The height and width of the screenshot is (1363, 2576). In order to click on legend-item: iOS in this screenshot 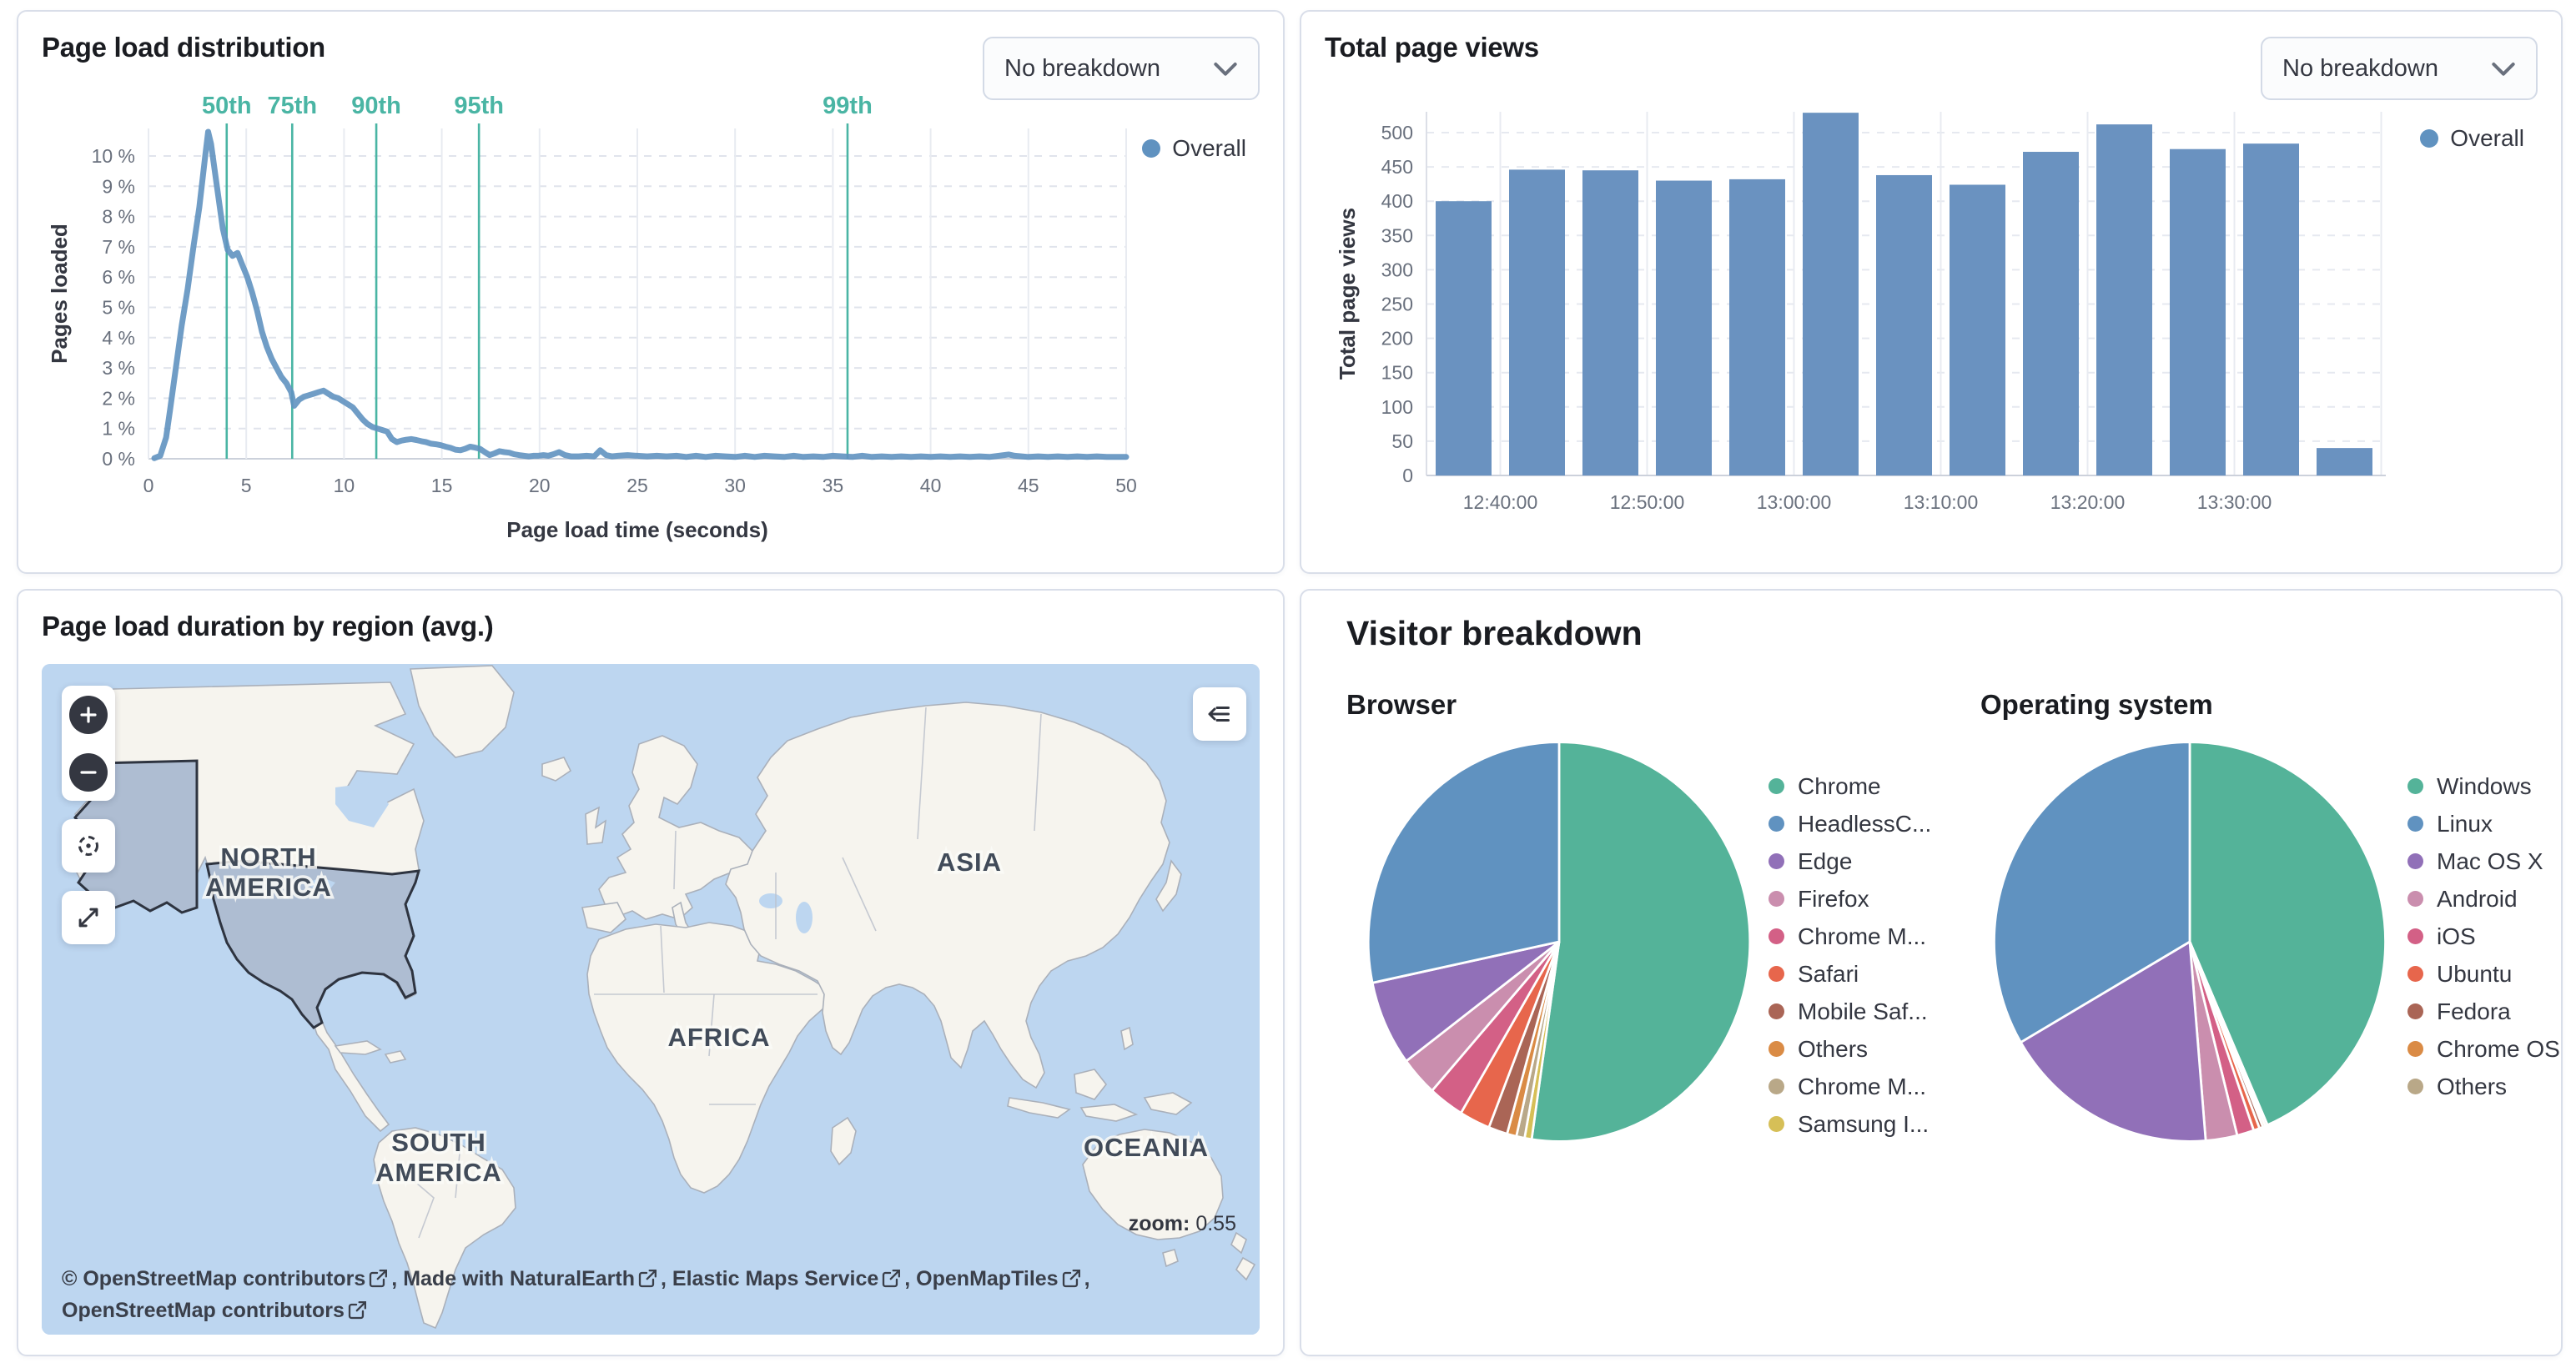, I will do `click(2483, 936)`.